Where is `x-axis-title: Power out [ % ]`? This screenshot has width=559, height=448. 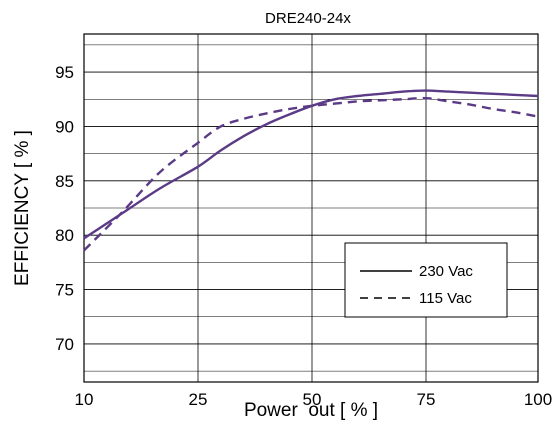 x-axis-title: Power out [ % ] is located at coordinates (311, 410).